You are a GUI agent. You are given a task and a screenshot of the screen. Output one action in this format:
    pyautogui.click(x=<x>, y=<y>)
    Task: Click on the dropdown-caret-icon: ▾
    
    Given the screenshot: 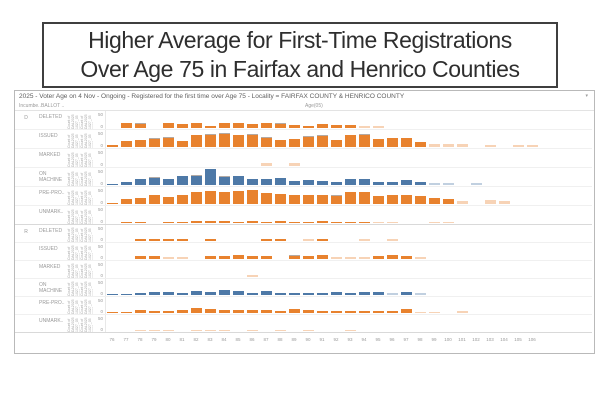 What is the action you would take?
    pyautogui.click(x=586, y=96)
    